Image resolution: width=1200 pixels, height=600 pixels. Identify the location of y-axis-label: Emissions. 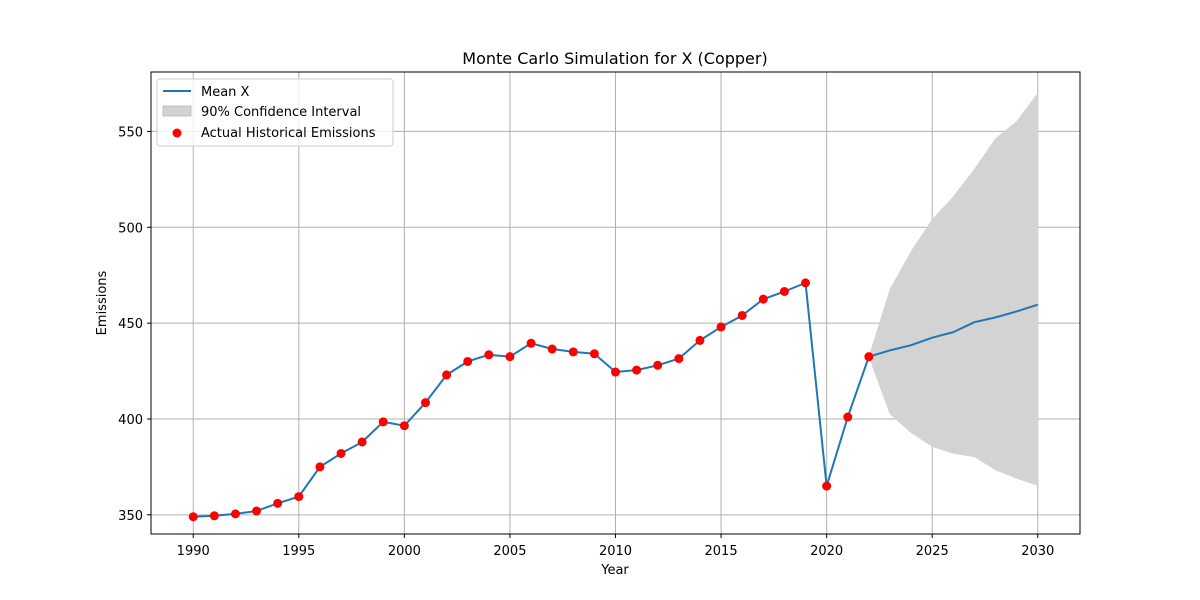
(102, 302).